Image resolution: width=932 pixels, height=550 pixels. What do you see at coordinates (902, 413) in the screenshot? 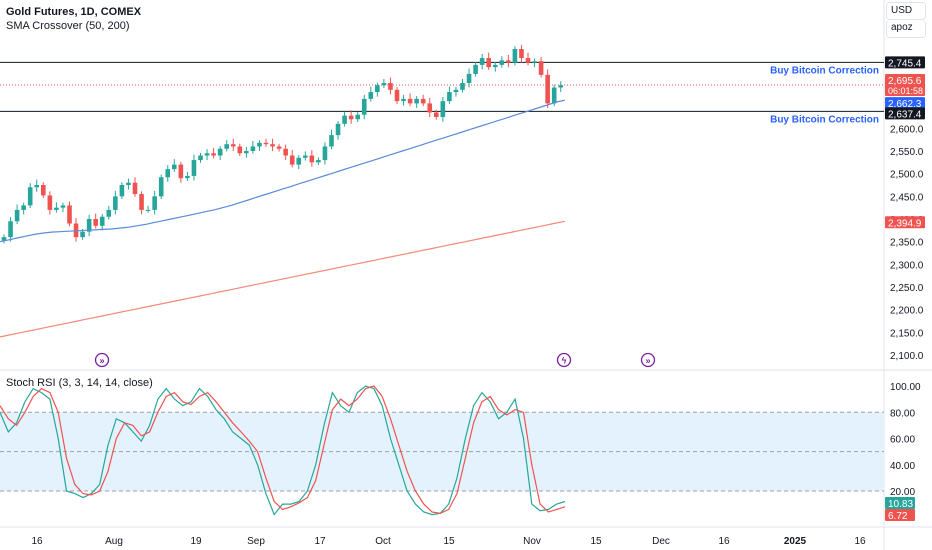
I see `rsi-axis-tick: 80.00` at bounding box center [902, 413].